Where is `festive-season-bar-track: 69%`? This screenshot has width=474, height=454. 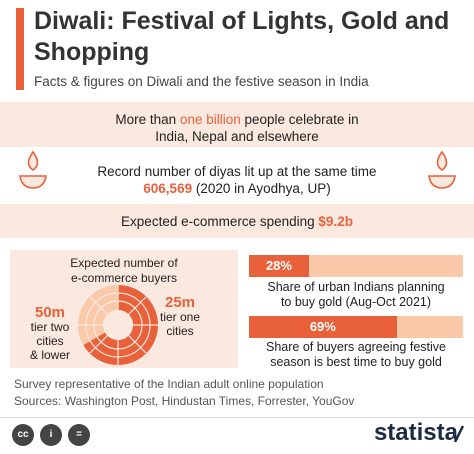 festive-season-bar-track: 69% is located at coordinates (356, 327).